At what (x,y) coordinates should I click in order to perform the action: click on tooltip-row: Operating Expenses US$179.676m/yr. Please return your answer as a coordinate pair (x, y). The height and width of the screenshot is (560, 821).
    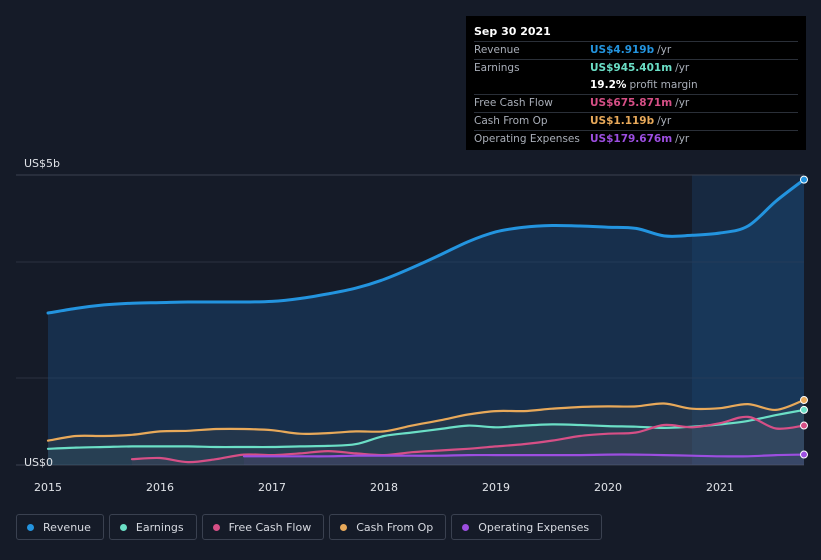
    Looking at the image, I should click on (636, 138).